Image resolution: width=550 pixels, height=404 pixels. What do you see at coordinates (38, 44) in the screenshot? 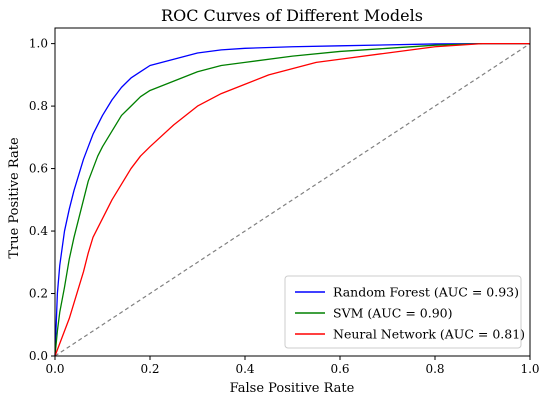
I see `y-tick-label: 1.0` at bounding box center [38, 44].